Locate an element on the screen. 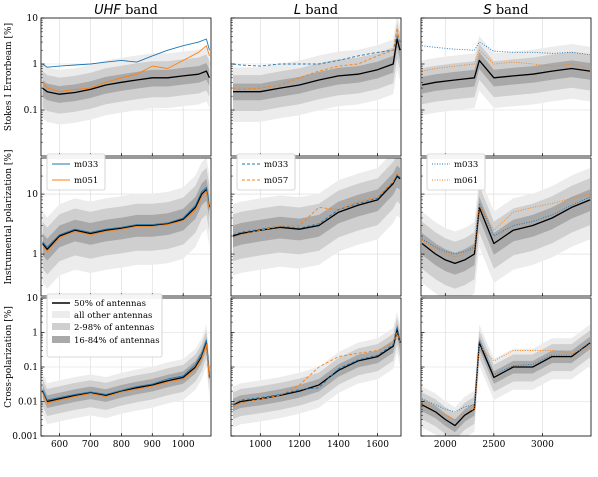 Image resolution: width=598 pixels, height=477 pixels. panel-2-1: 1000 1200 1400 1600 is located at coordinates (316, 373).